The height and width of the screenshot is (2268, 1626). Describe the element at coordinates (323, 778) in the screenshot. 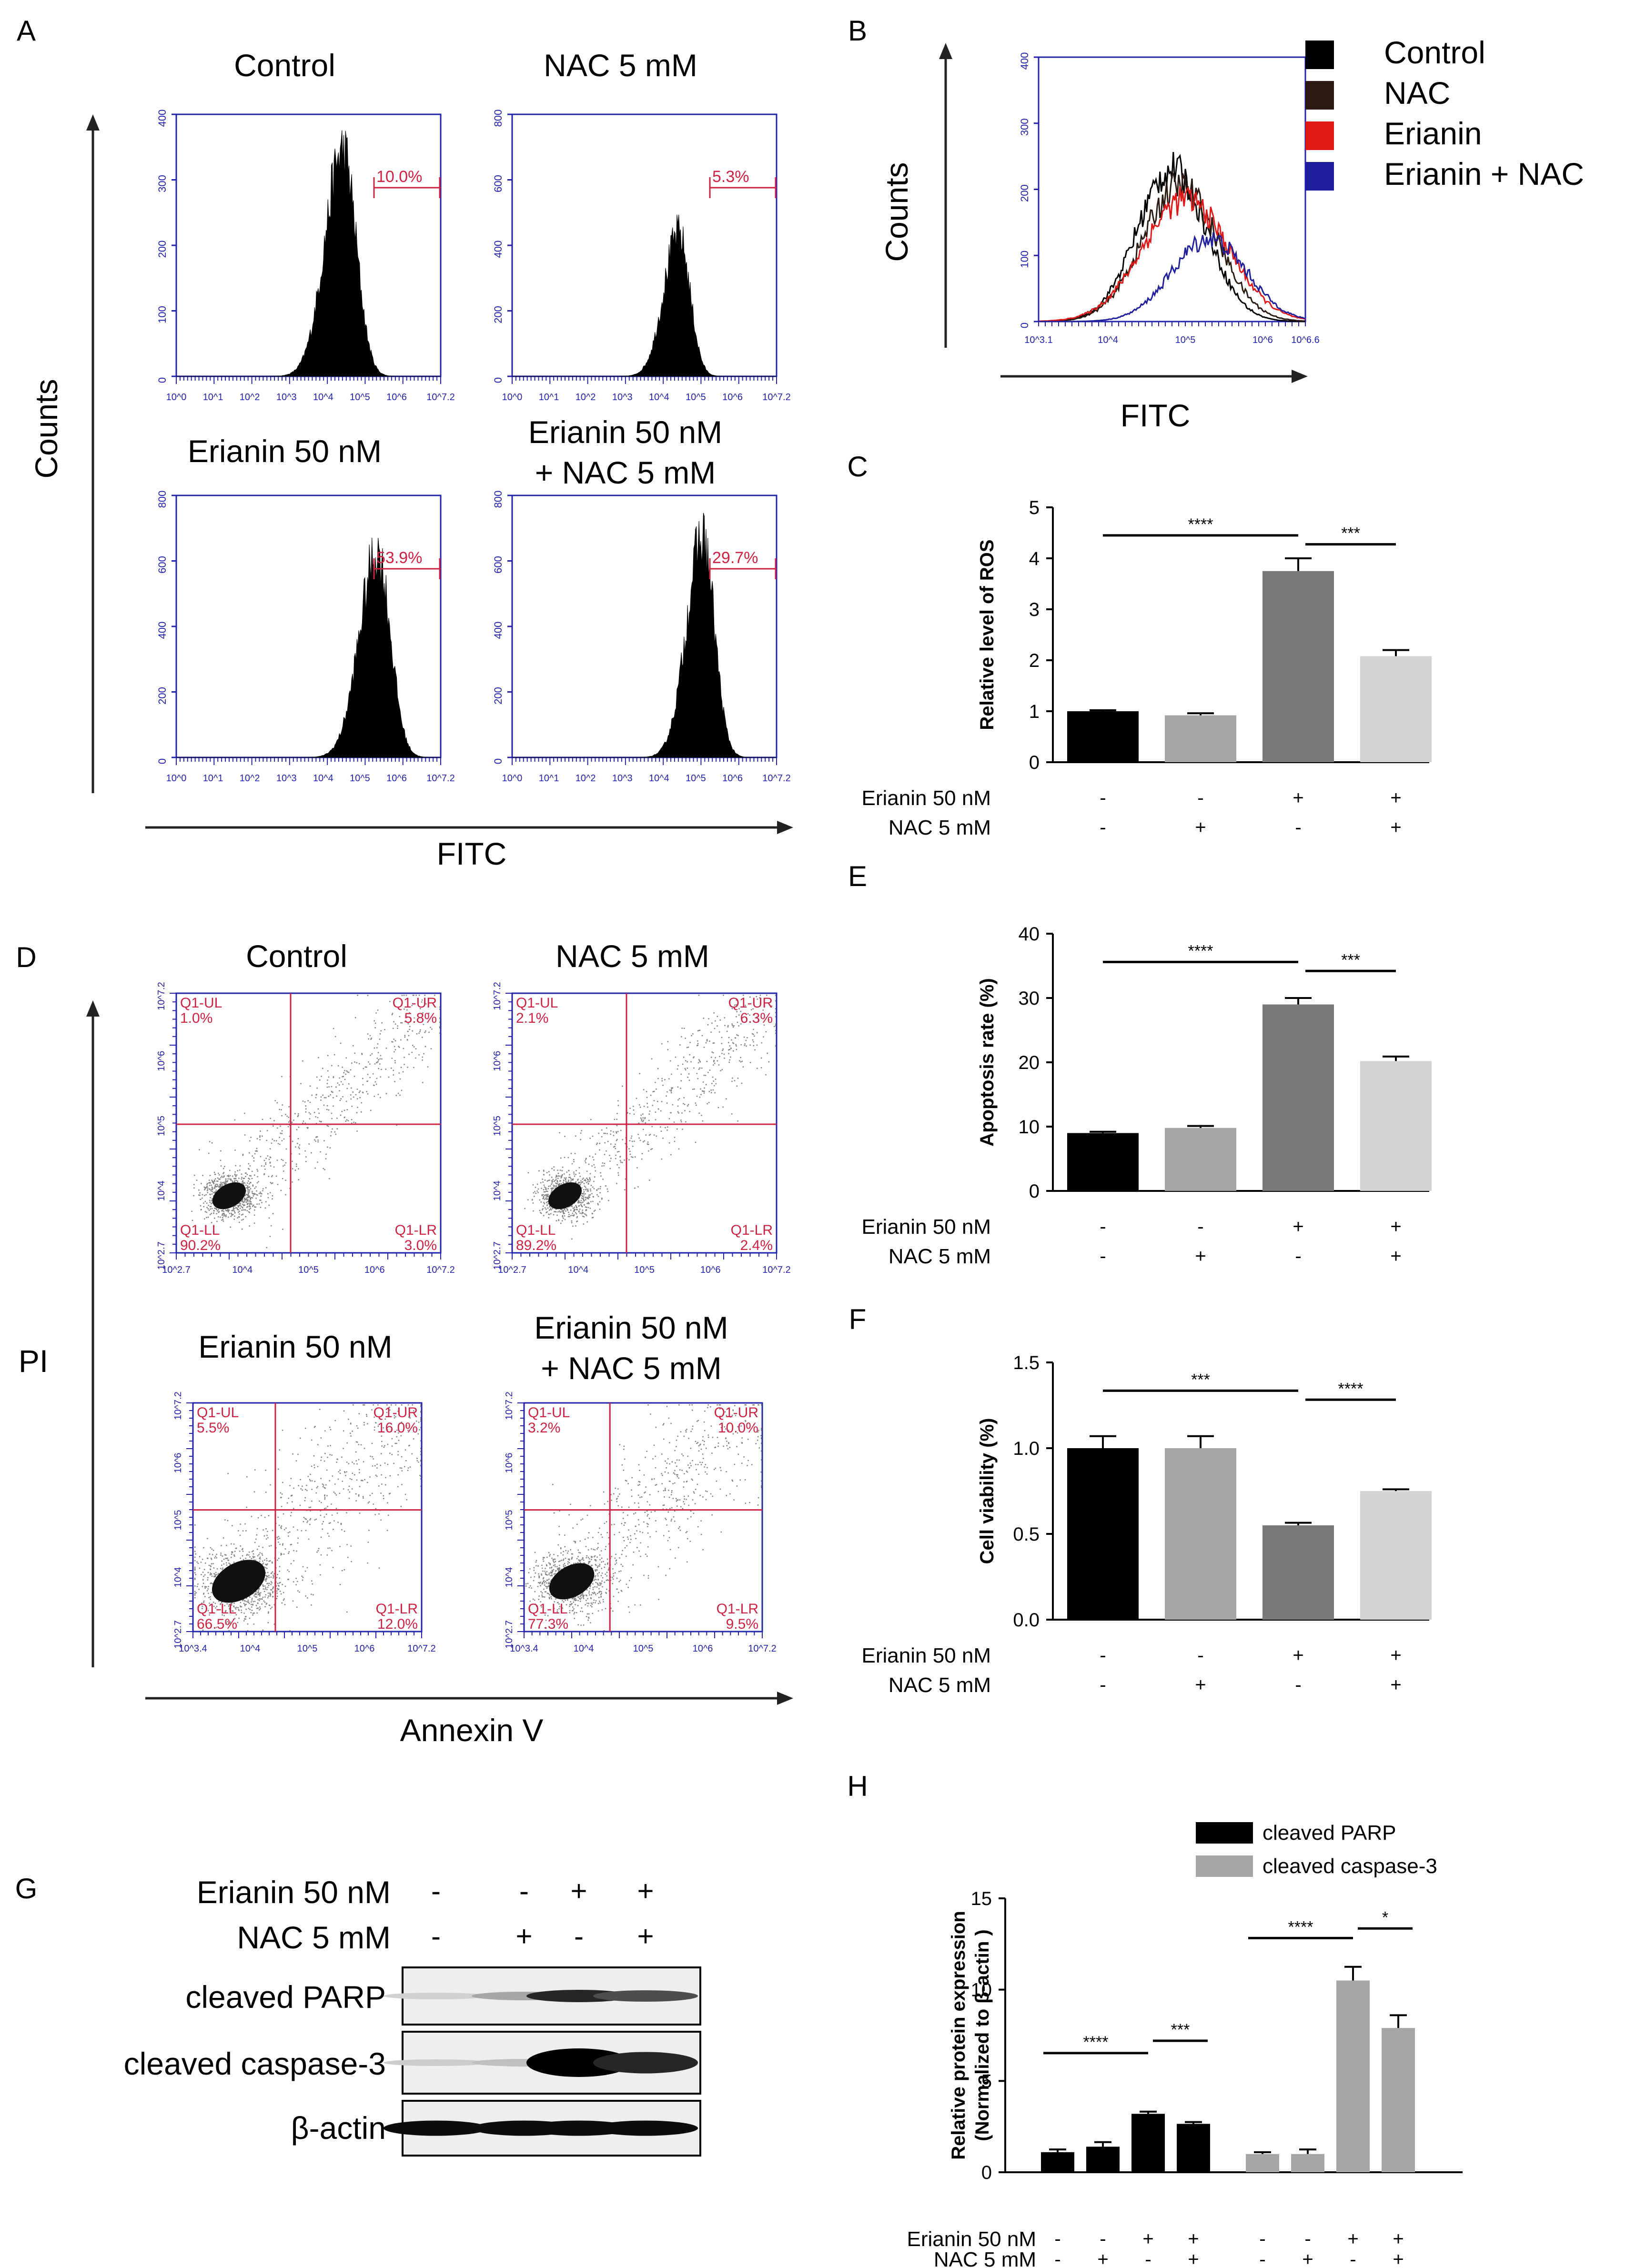

I see `histogram-x-tick-label: 10^4` at that location.